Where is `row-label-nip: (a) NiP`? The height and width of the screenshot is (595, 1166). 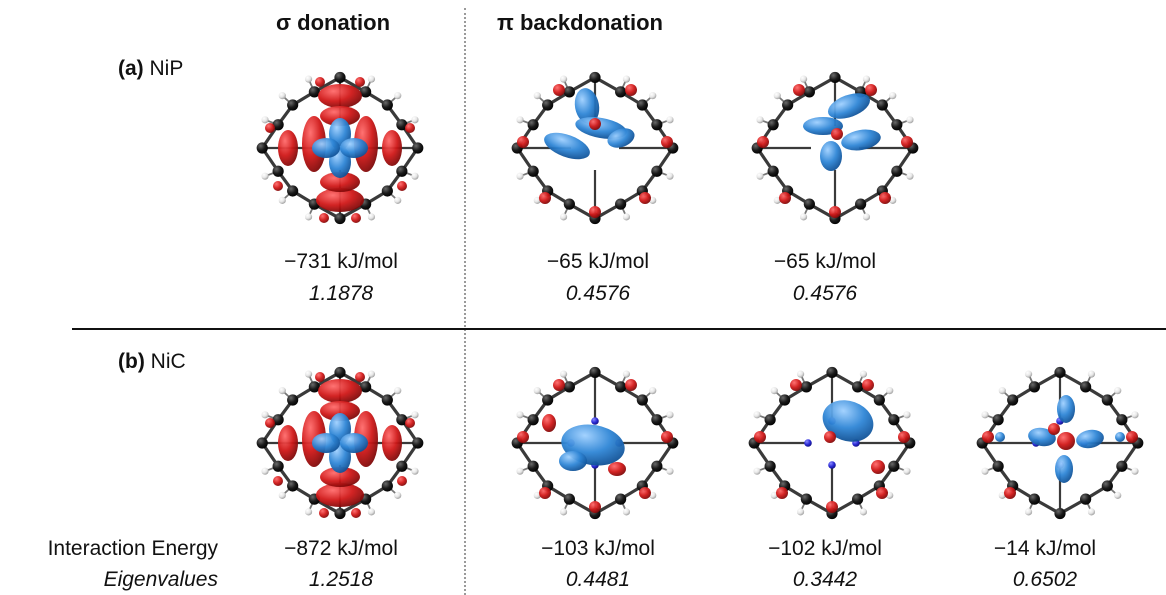
row-label-nip: (a) NiP is located at coordinates (150, 69).